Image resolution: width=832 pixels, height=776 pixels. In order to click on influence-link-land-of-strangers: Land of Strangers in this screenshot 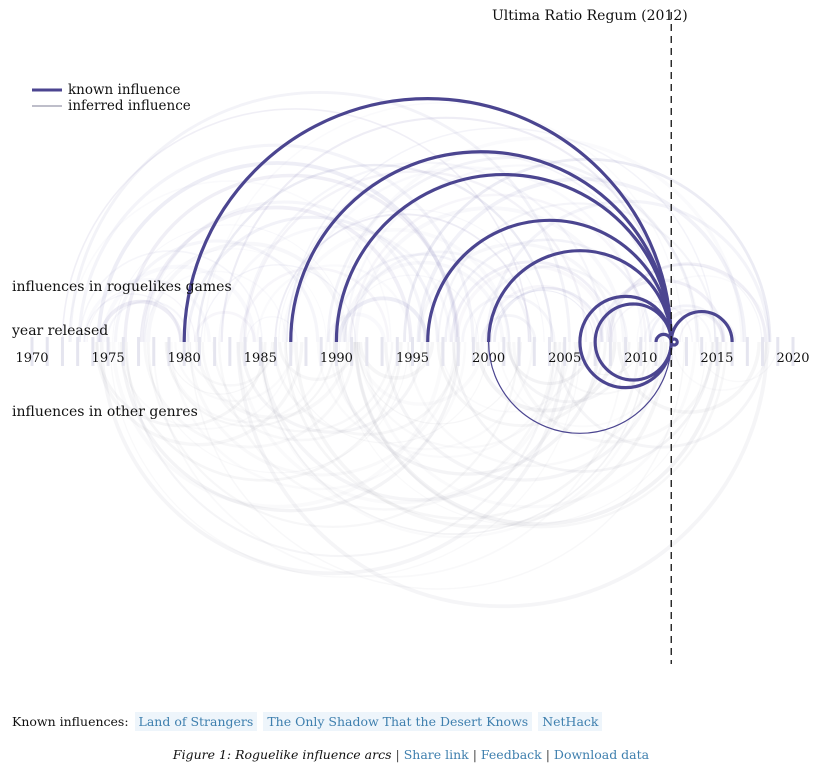, I will do `click(196, 721)`.